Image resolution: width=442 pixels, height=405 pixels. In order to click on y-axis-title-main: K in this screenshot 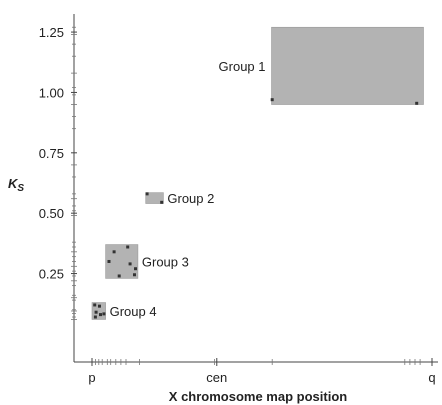, I will do `click(13, 183)`.